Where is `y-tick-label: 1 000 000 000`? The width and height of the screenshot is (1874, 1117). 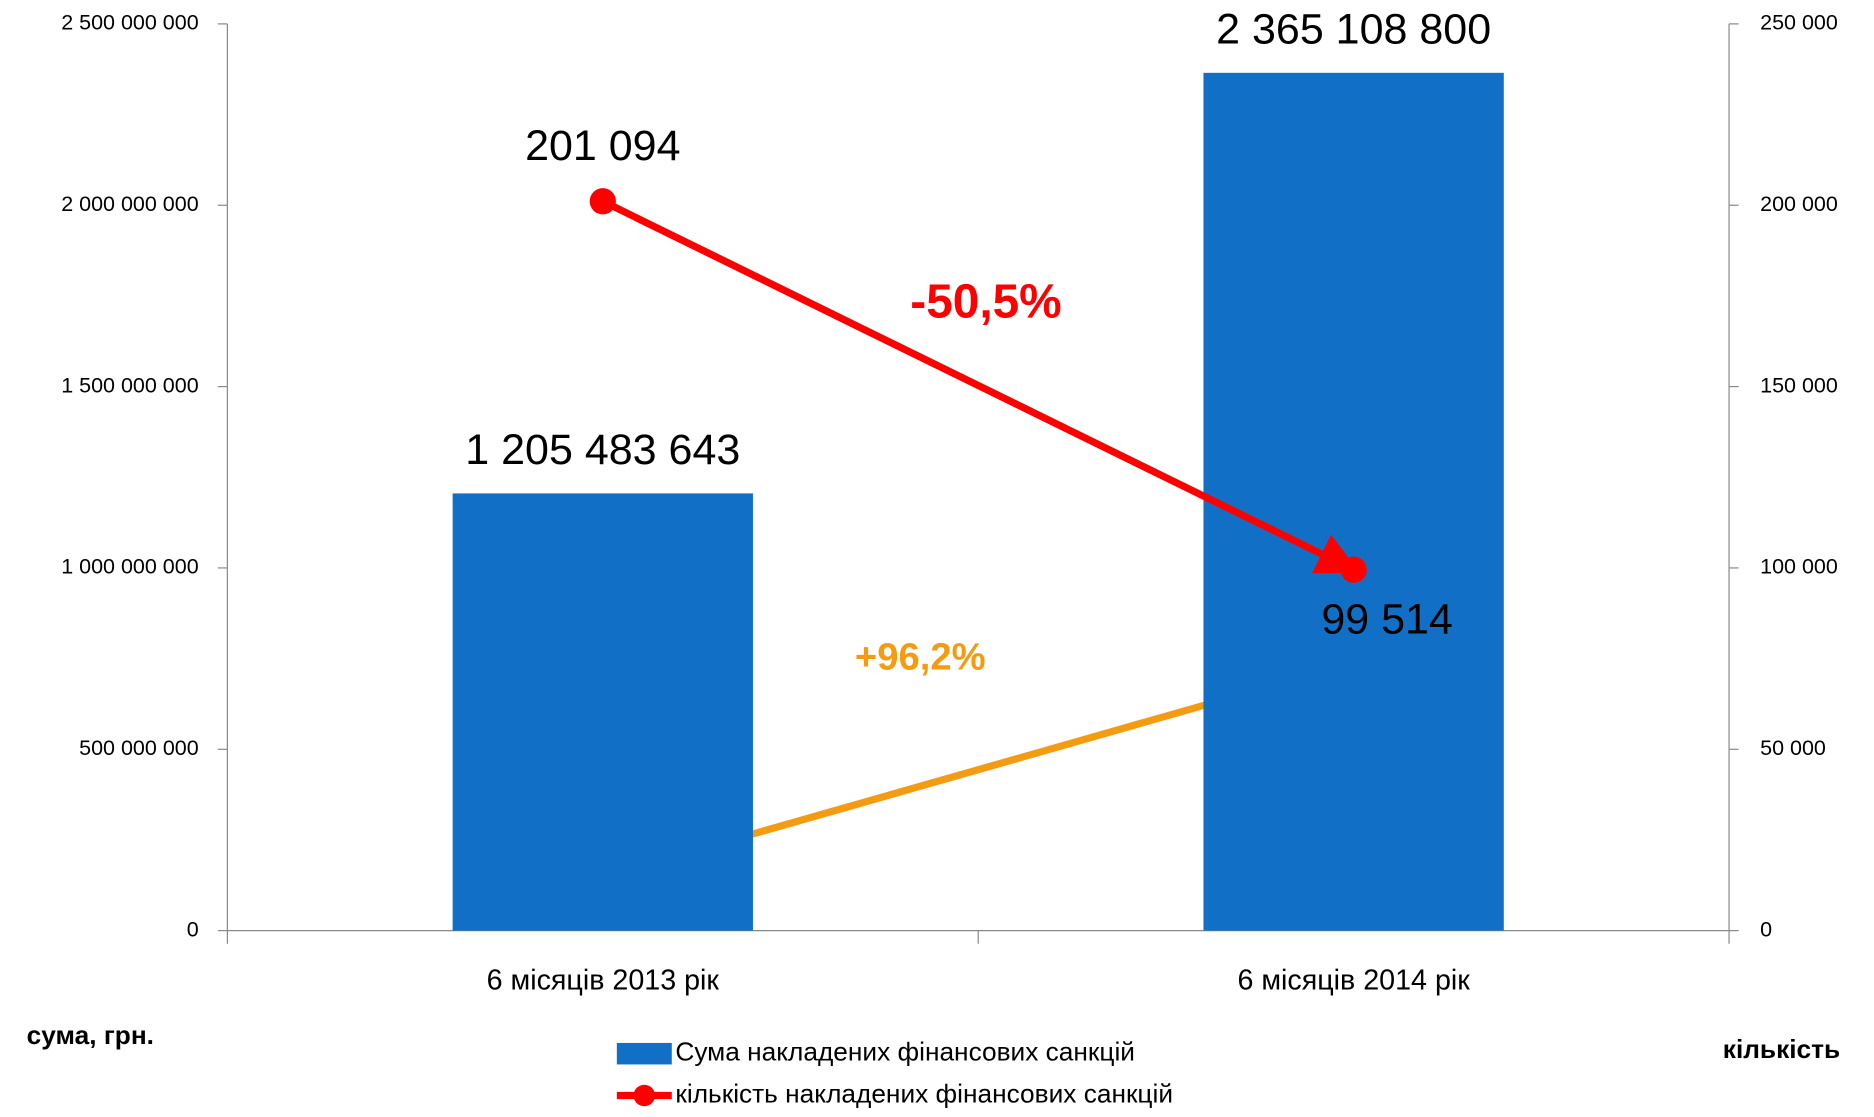
y-tick-label: 1 000 000 000 is located at coordinates (130, 567).